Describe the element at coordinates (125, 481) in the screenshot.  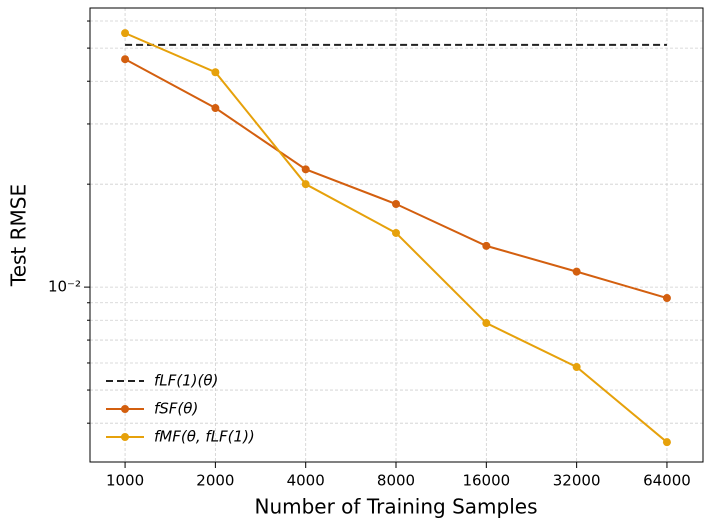
I see `x-tick-label: 1000` at that location.